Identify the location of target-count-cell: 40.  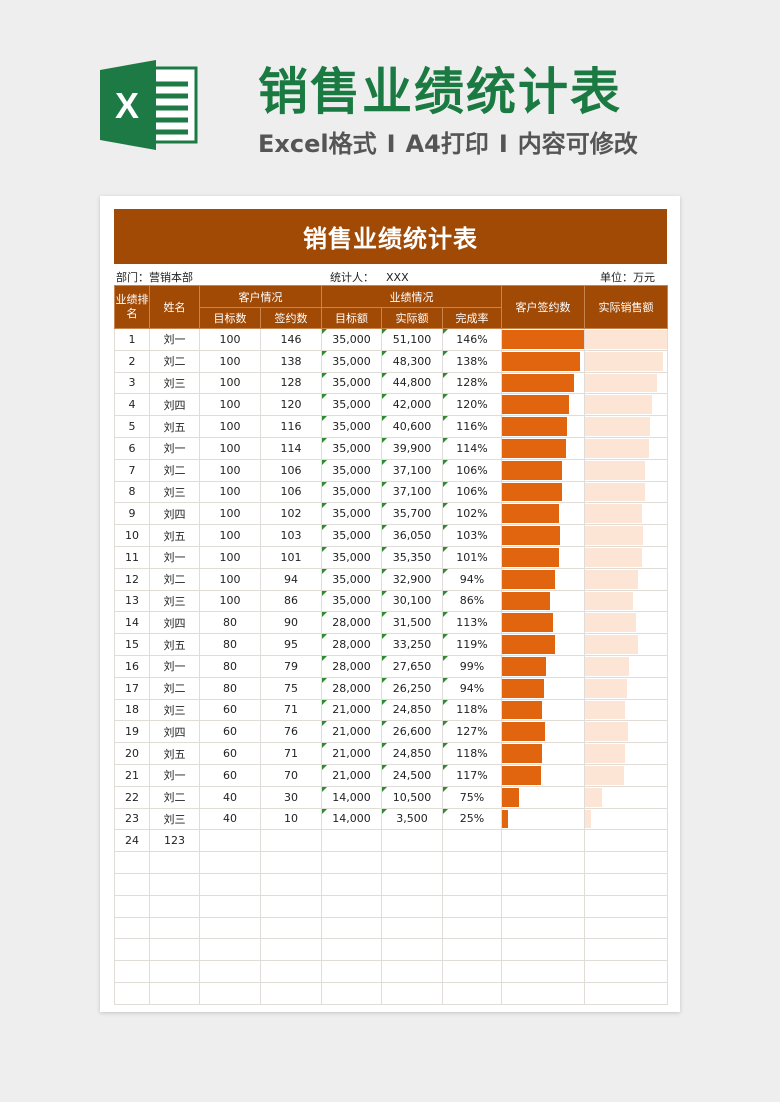
(230, 819).